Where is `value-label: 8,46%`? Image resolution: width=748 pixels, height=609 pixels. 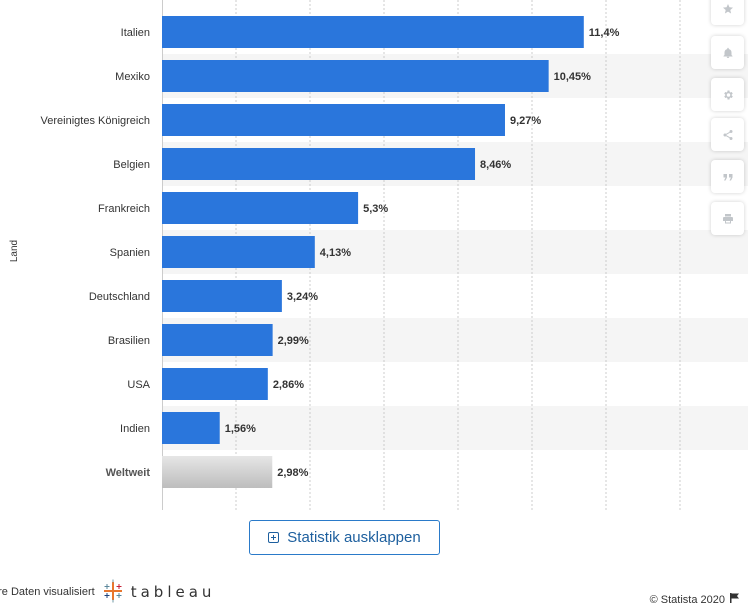 value-label: 8,46% is located at coordinates (495, 165).